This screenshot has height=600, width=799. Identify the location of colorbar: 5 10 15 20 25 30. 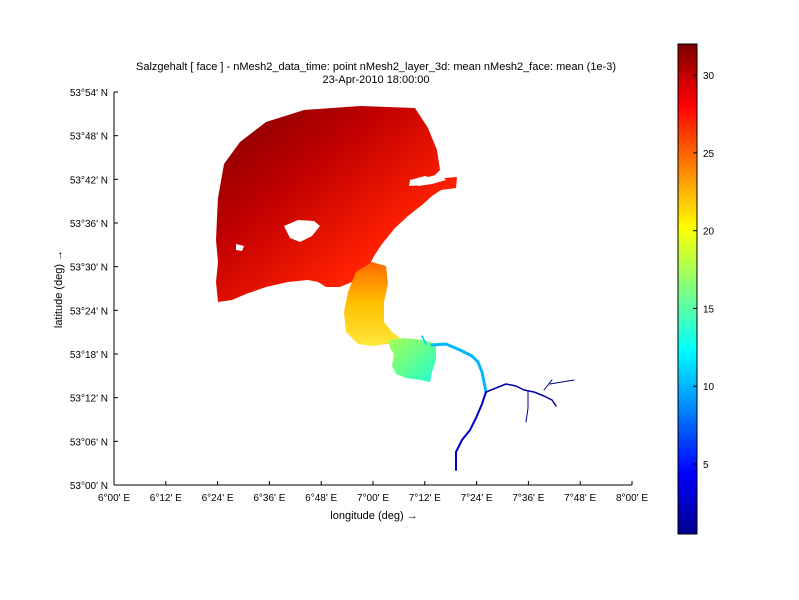
(696, 289).